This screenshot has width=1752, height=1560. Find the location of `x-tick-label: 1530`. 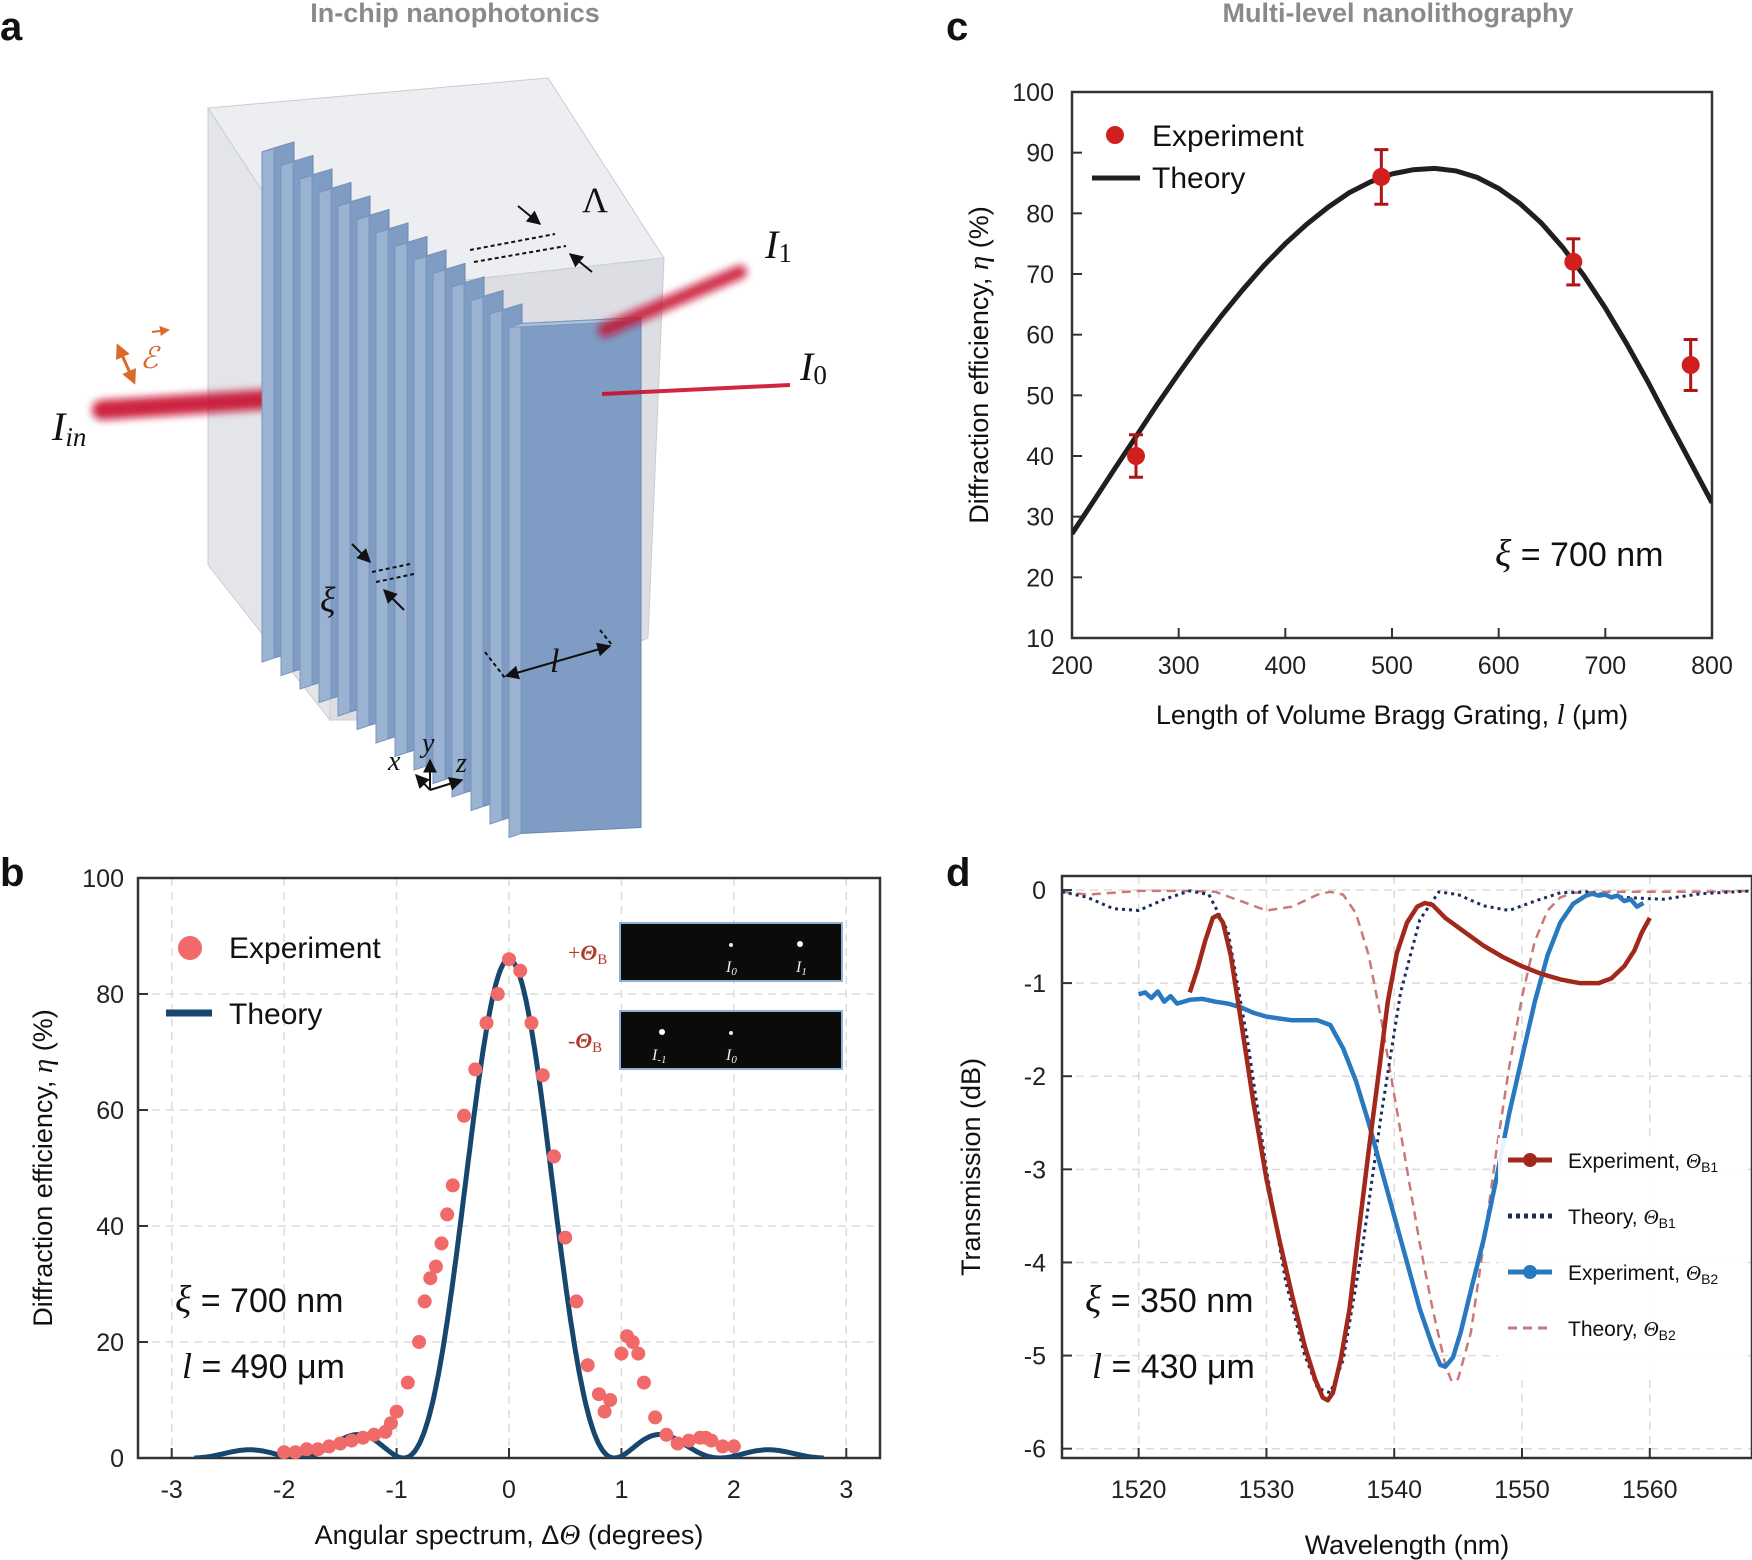

x-tick-label: 1530 is located at coordinates (1267, 1490).